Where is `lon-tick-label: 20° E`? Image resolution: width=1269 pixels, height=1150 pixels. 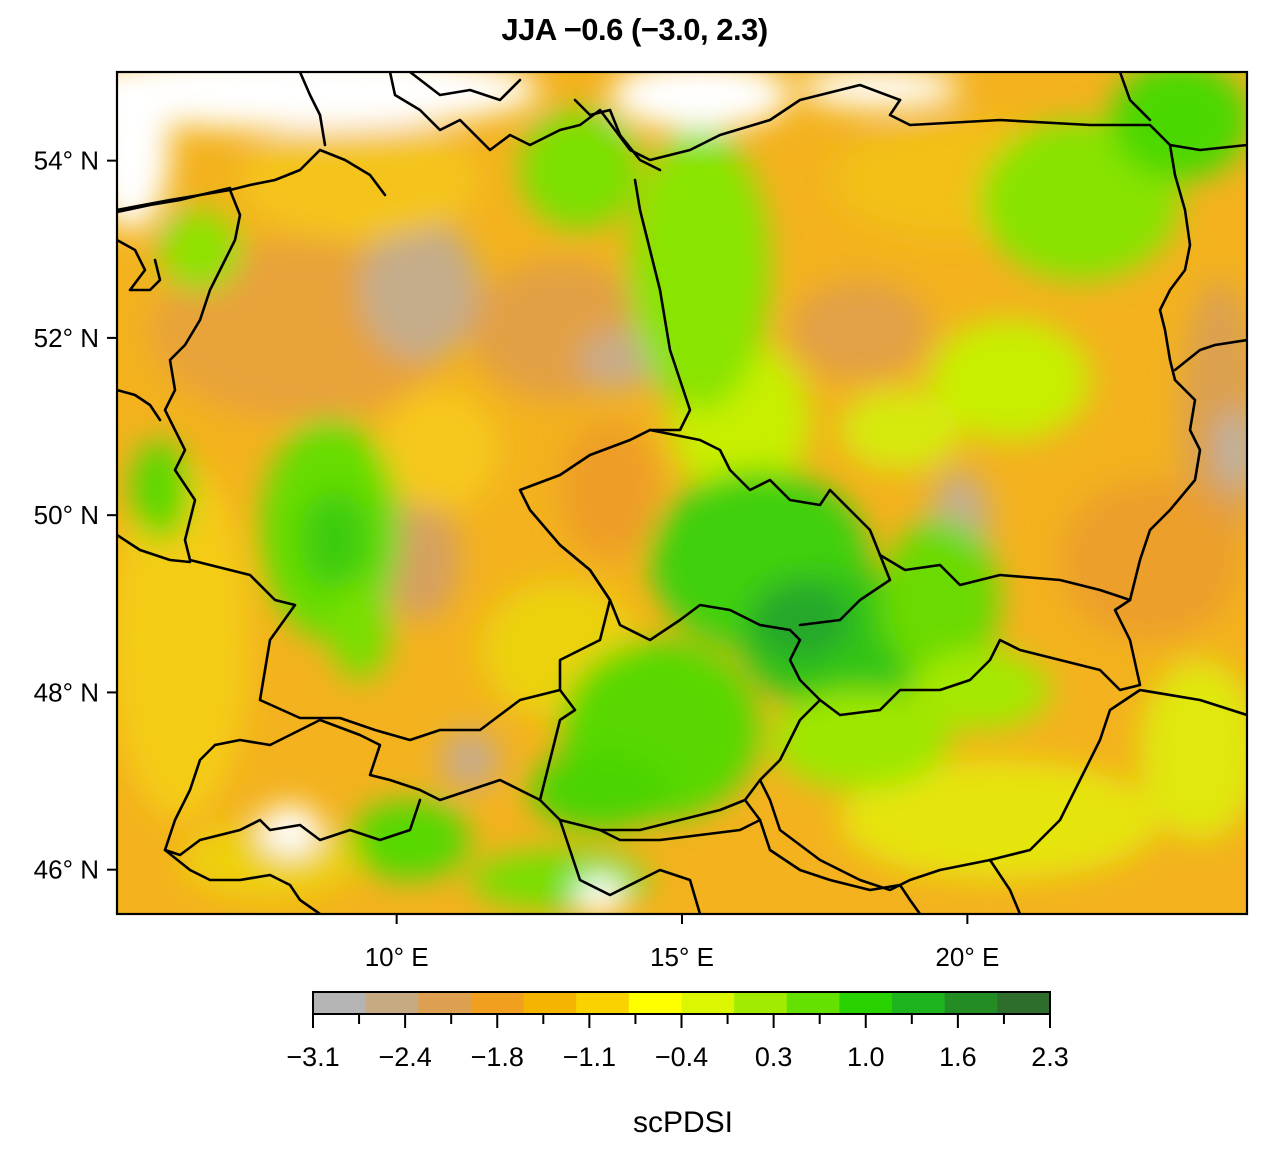 lon-tick-label: 20° E is located at coordinates (967, 957).